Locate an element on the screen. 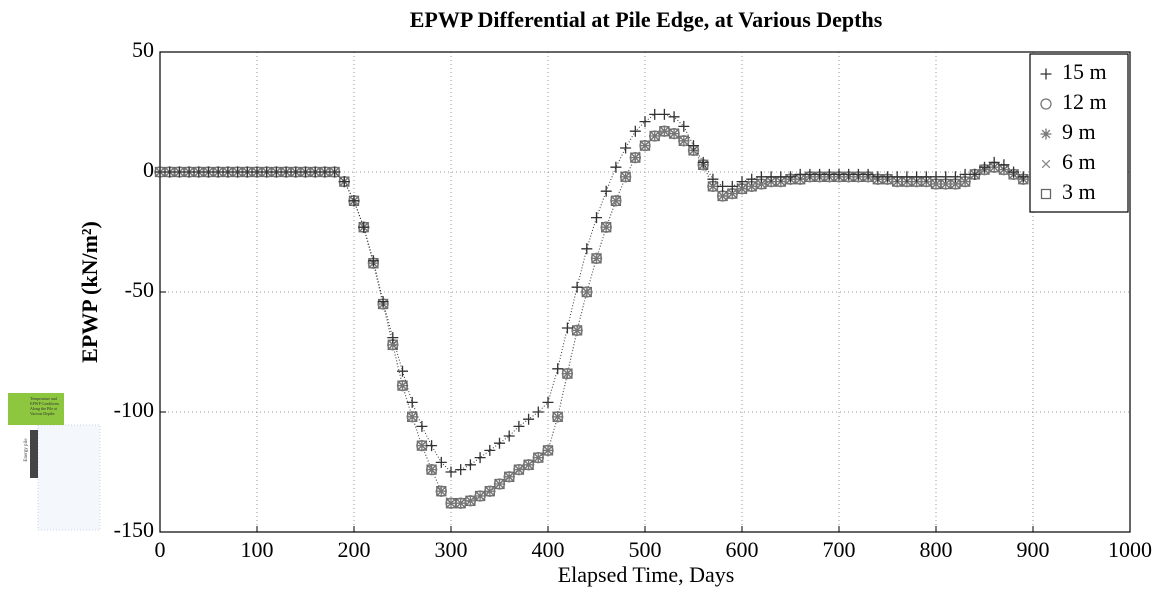 This screenshot has height=590, width=1158. x-tick-label: 400 is located at coordinates (548, 549).